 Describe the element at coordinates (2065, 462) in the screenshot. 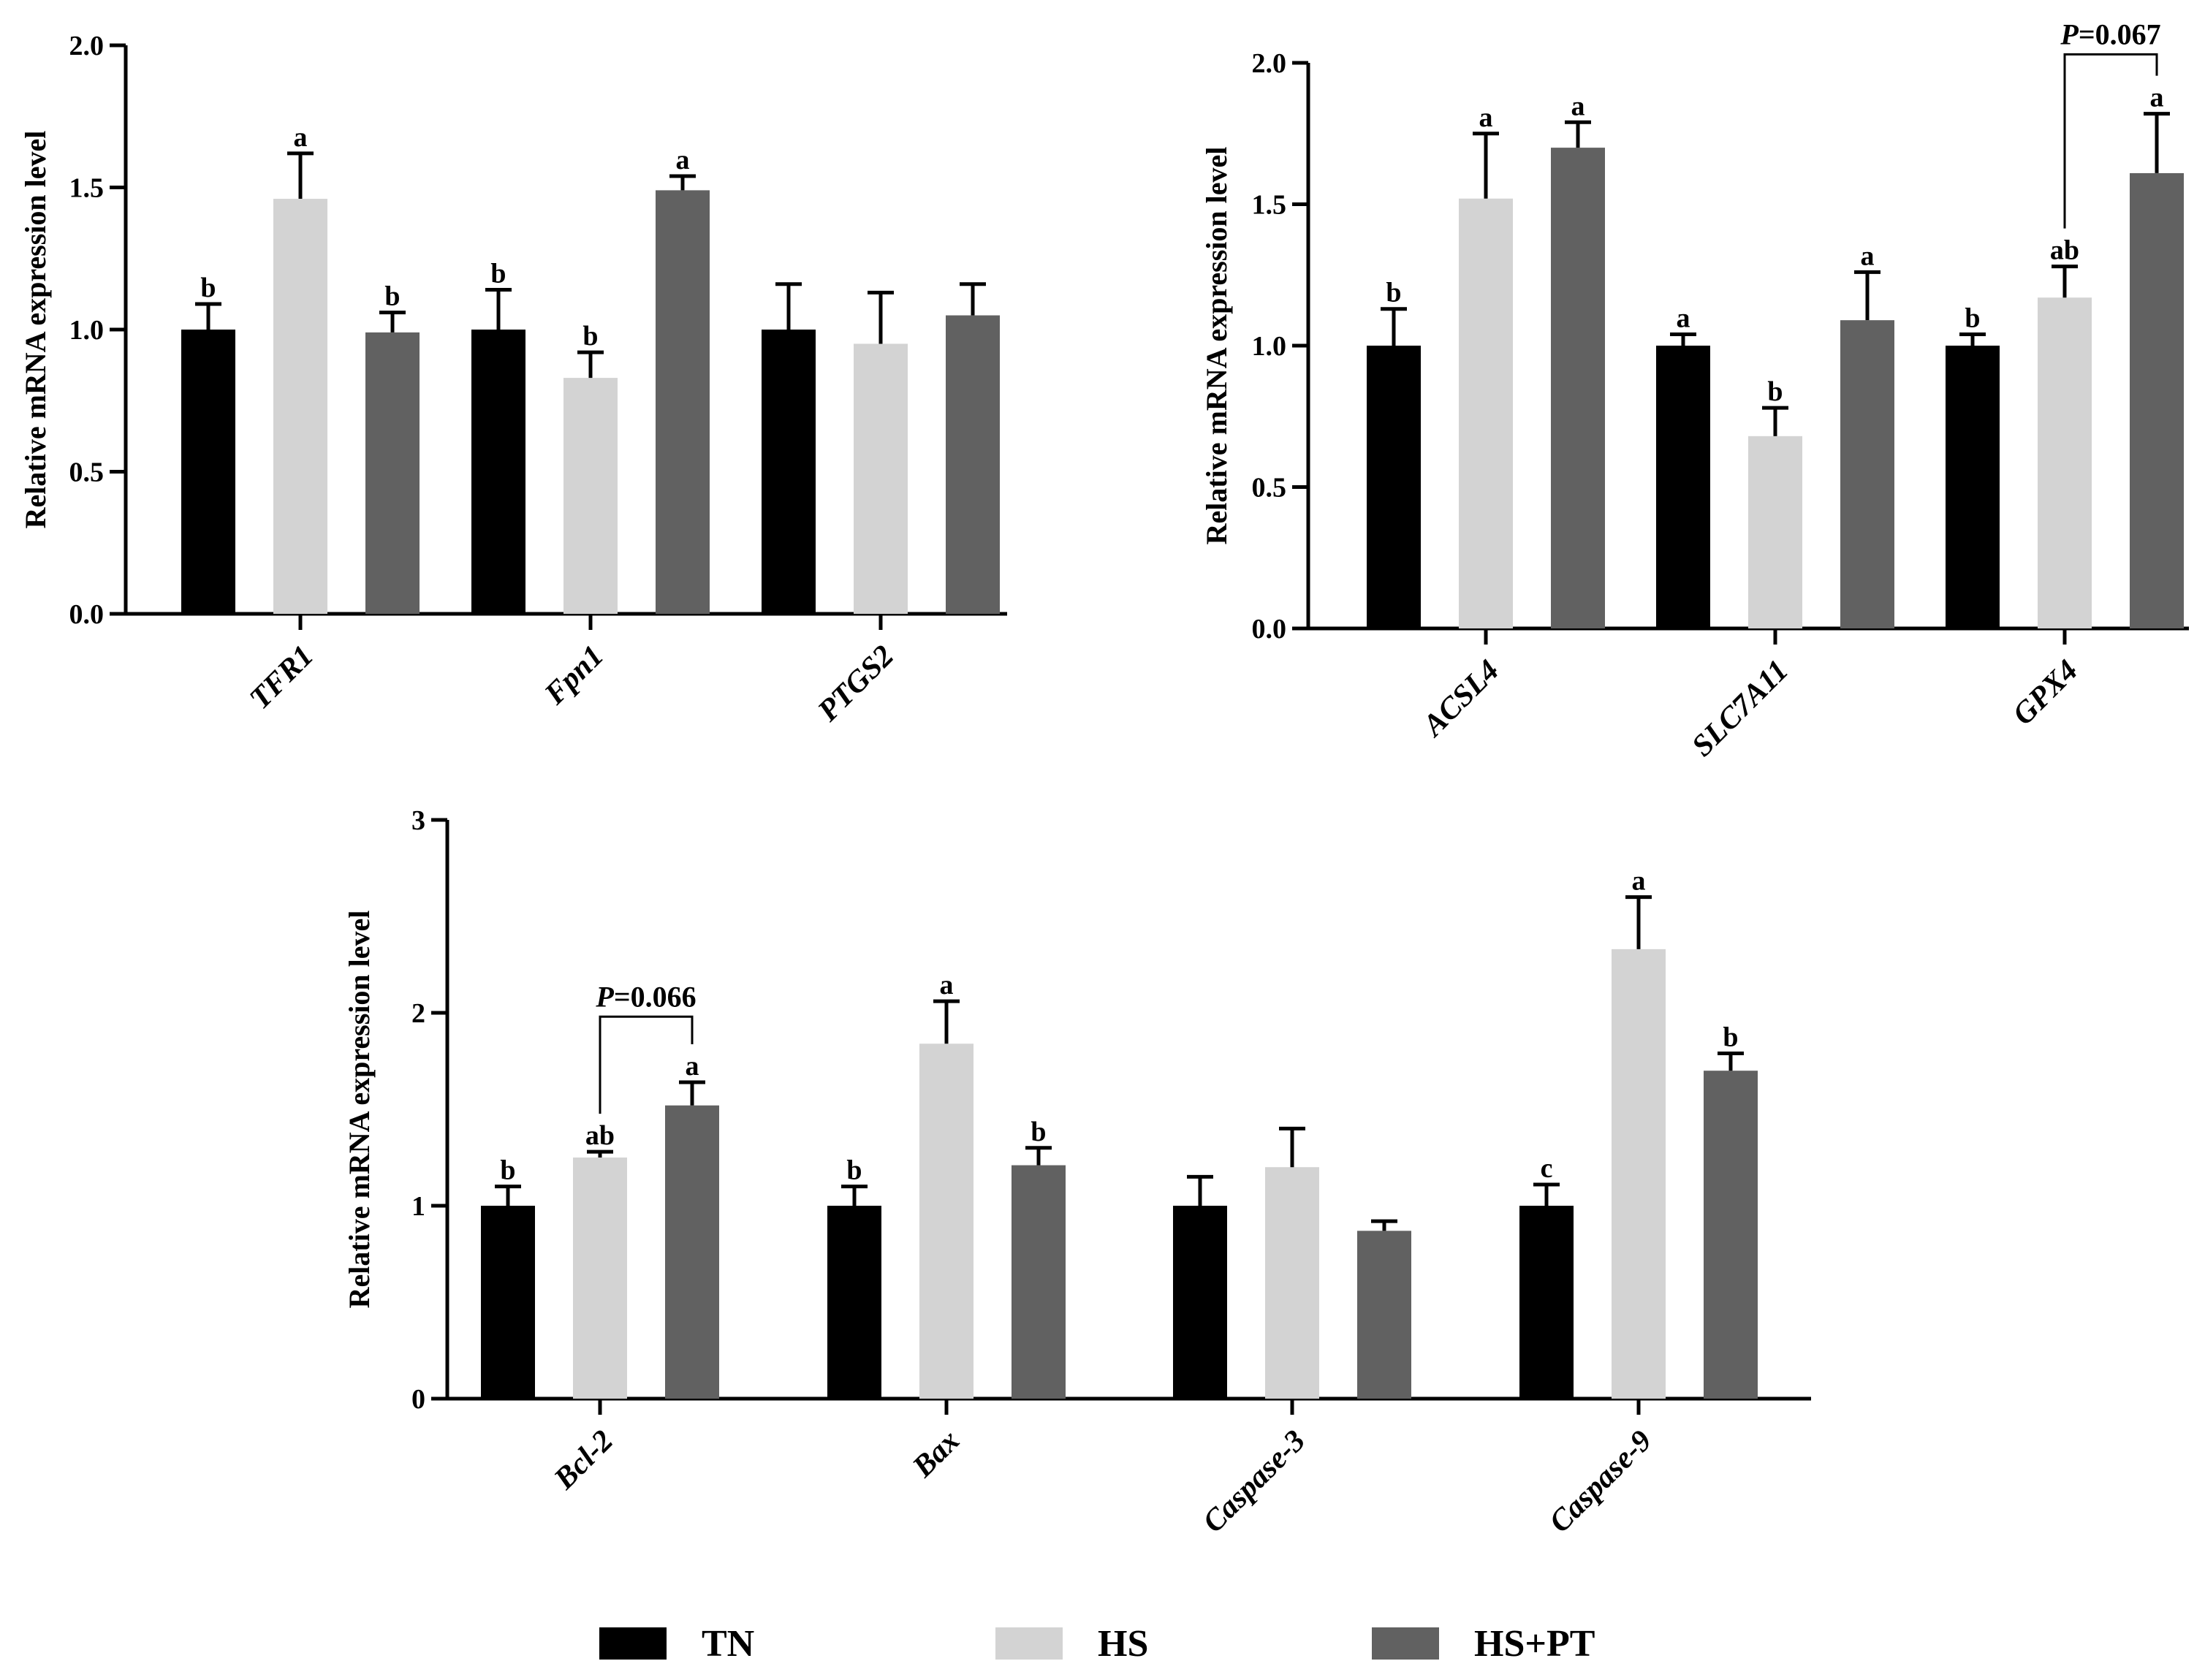

I see `bar-gpx4-hs` at that location.